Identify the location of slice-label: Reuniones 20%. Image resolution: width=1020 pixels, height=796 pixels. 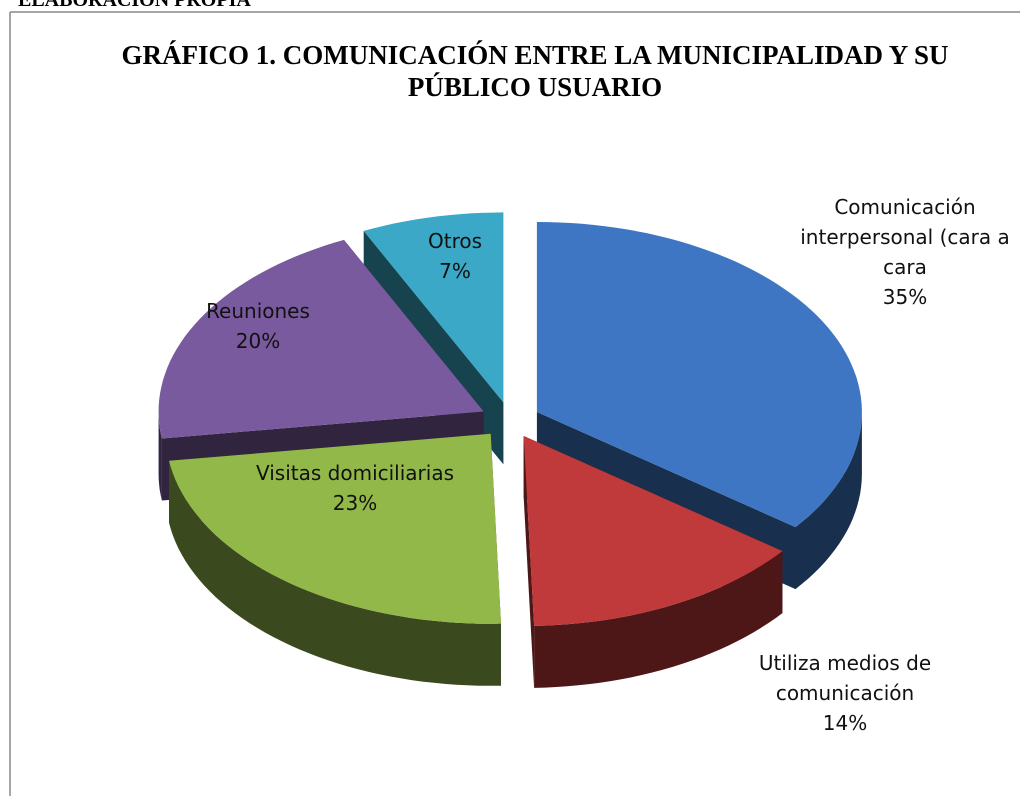
(258, 326).